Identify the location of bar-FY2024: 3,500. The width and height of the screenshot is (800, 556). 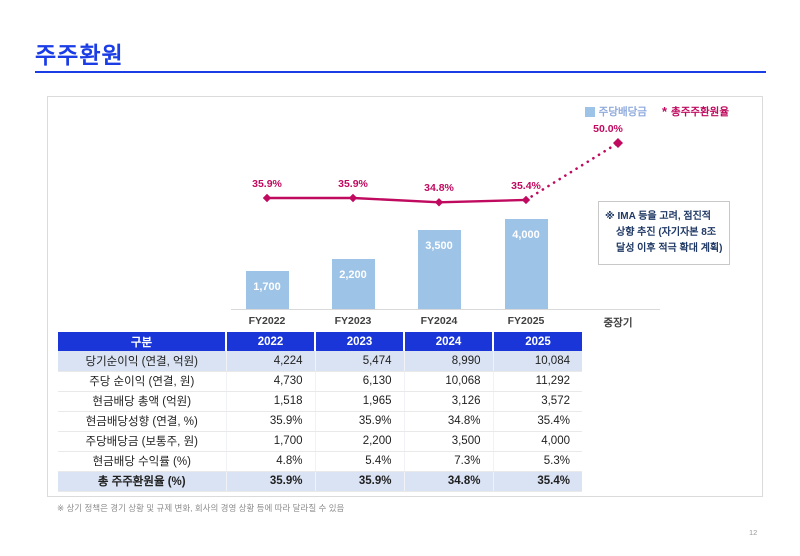
(439, 269).